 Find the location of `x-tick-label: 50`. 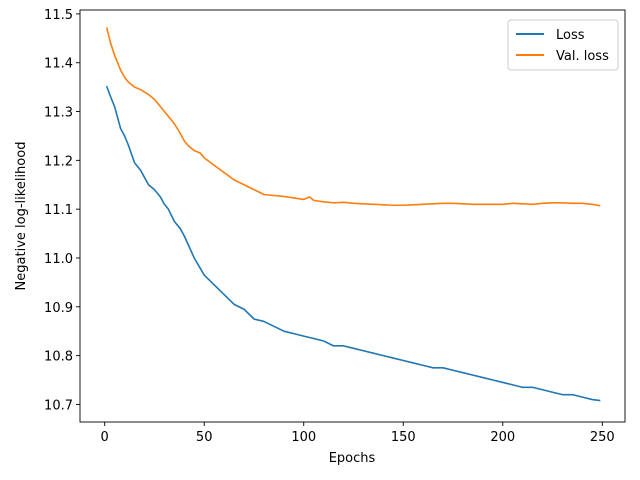

x-tick-label: 50 is located at coordinates (204, 437).